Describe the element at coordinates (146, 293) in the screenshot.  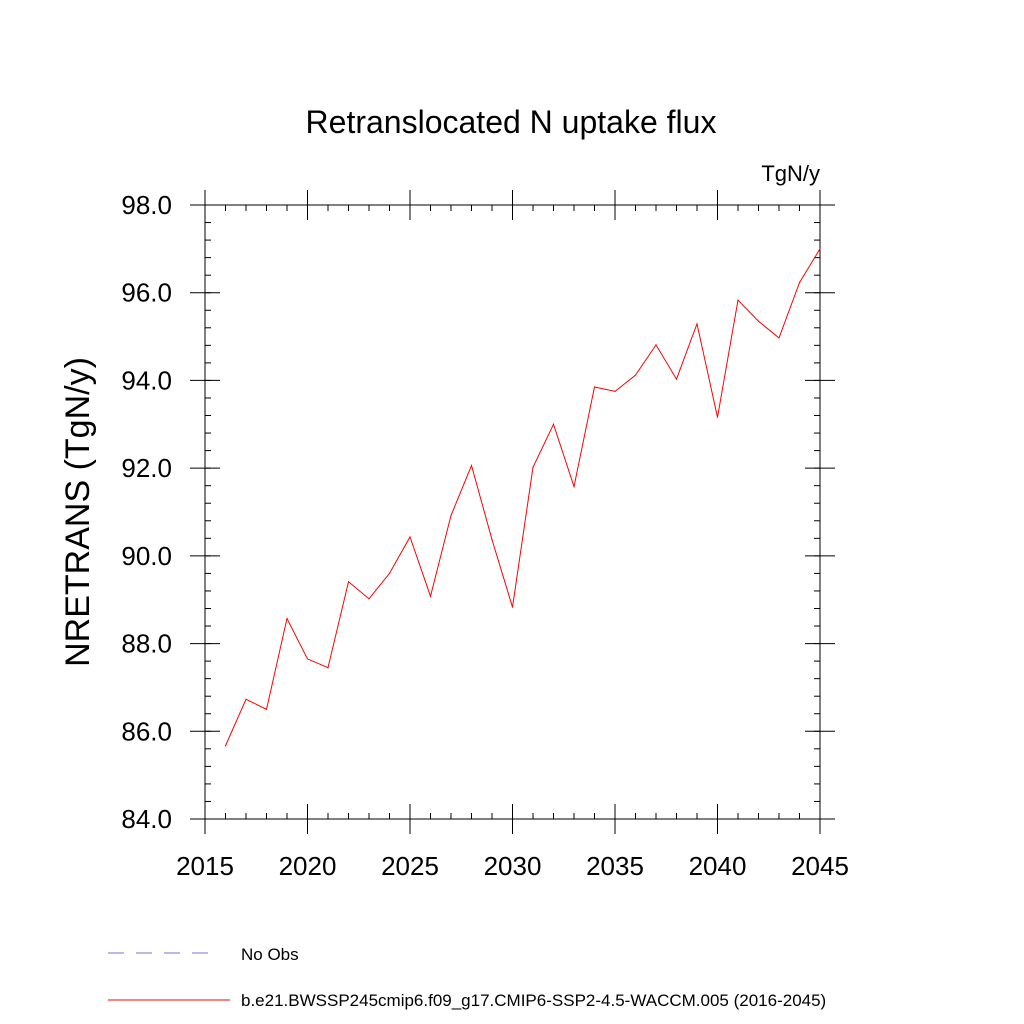
I see `y-tick-label: 96.0` at that location.